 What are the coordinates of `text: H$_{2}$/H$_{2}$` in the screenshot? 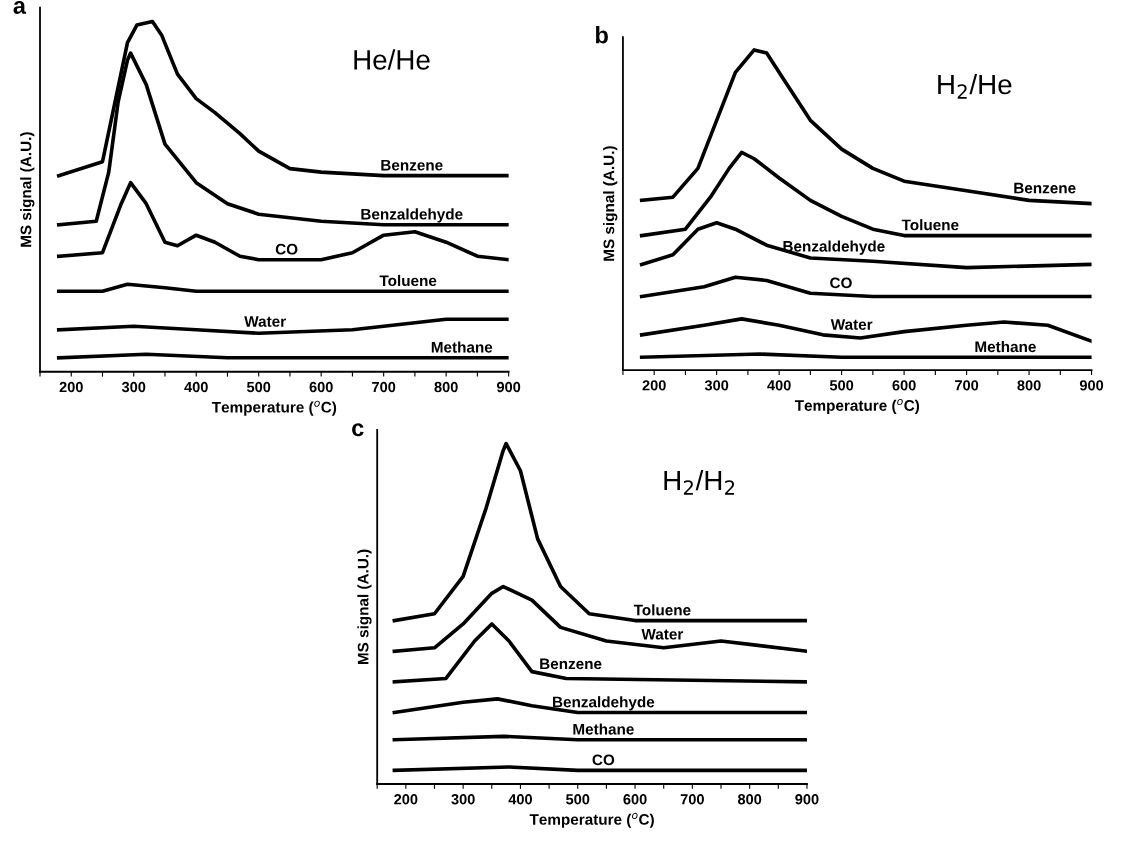 It's located at (699, 482).